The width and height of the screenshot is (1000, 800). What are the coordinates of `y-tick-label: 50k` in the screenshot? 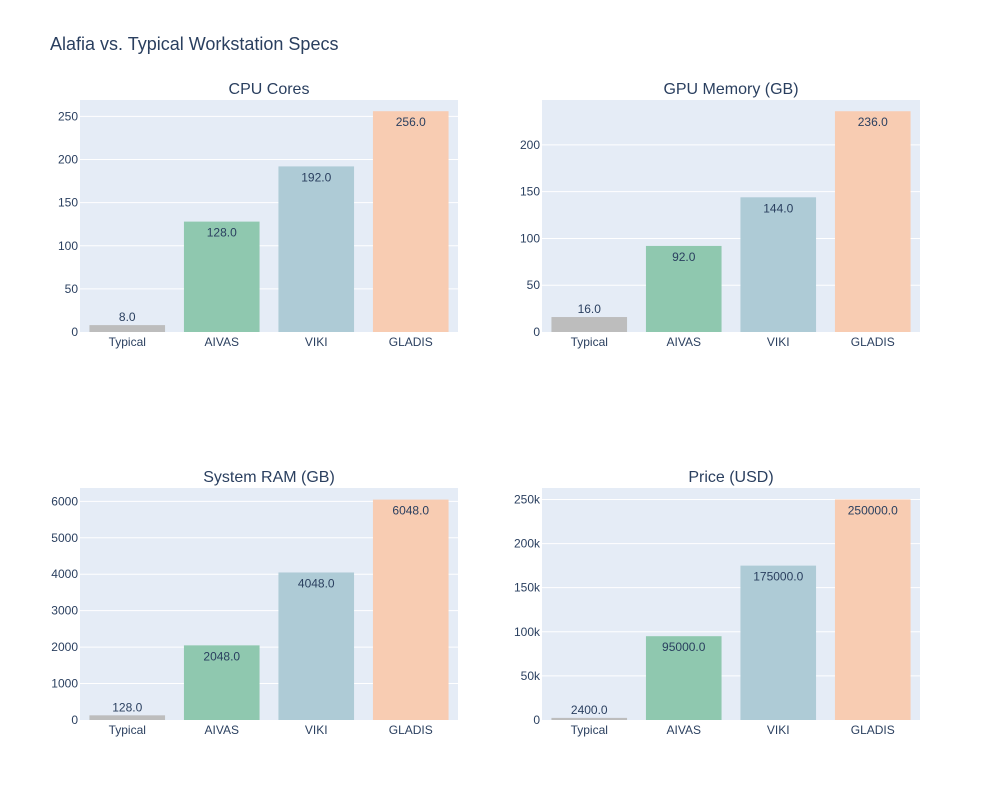 It's located at (531, 676).